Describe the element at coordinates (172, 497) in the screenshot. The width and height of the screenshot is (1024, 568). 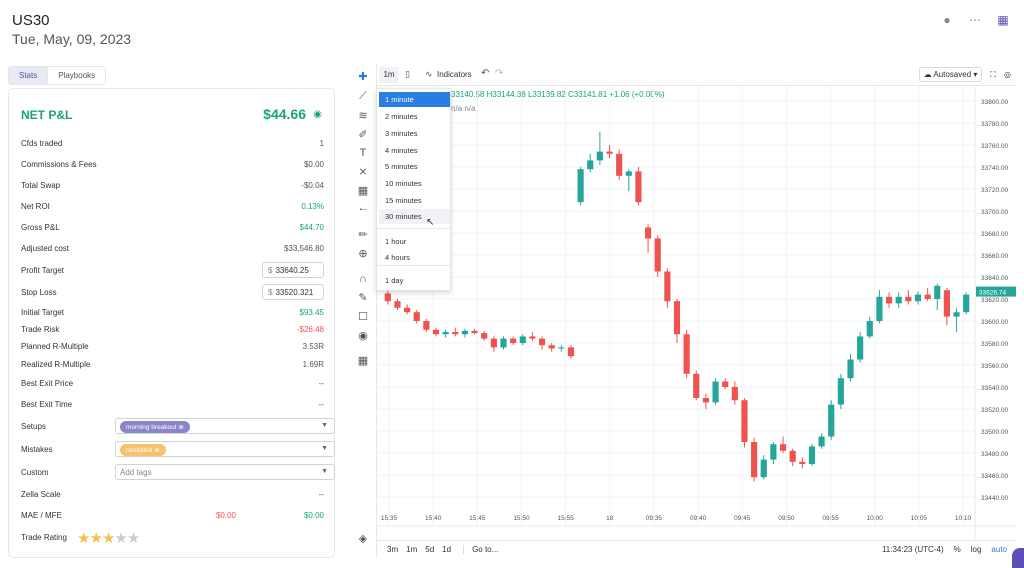
I see `stat-row-zella: Zella Scale --` at that location.